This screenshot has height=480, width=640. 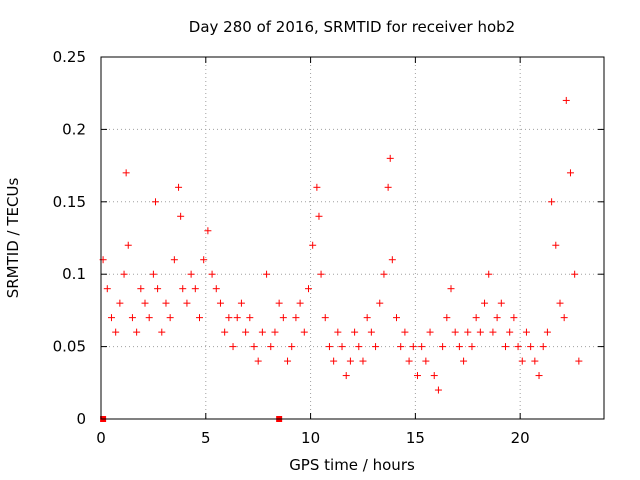 I want to click on x-tick-label: 5, so click(x=206, y=438).